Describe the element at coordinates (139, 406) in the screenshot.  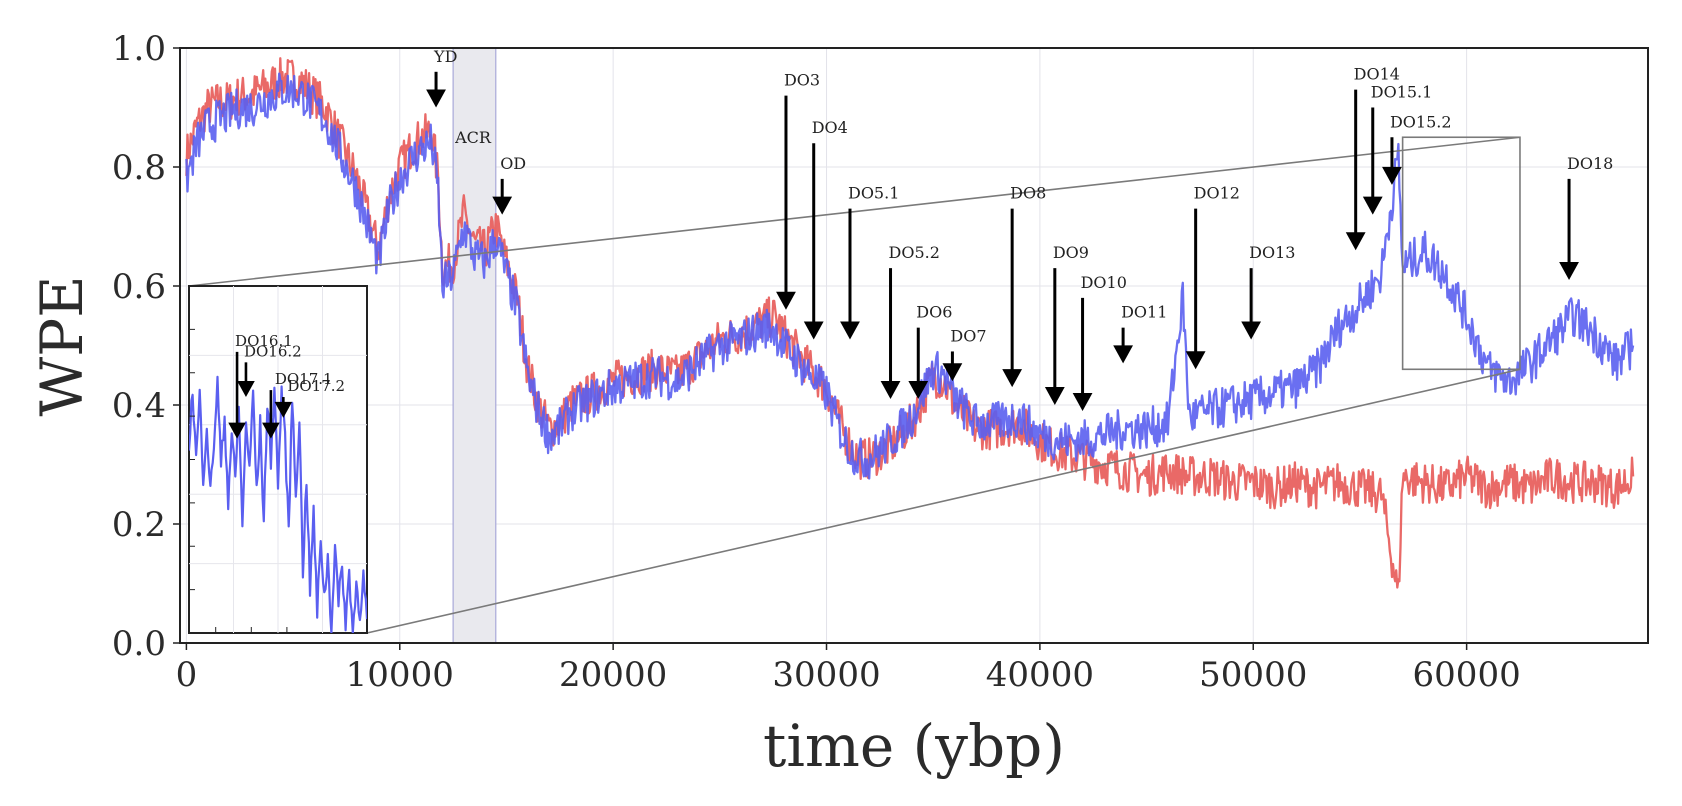
I see `y-tick-label: 0.4` at that location.